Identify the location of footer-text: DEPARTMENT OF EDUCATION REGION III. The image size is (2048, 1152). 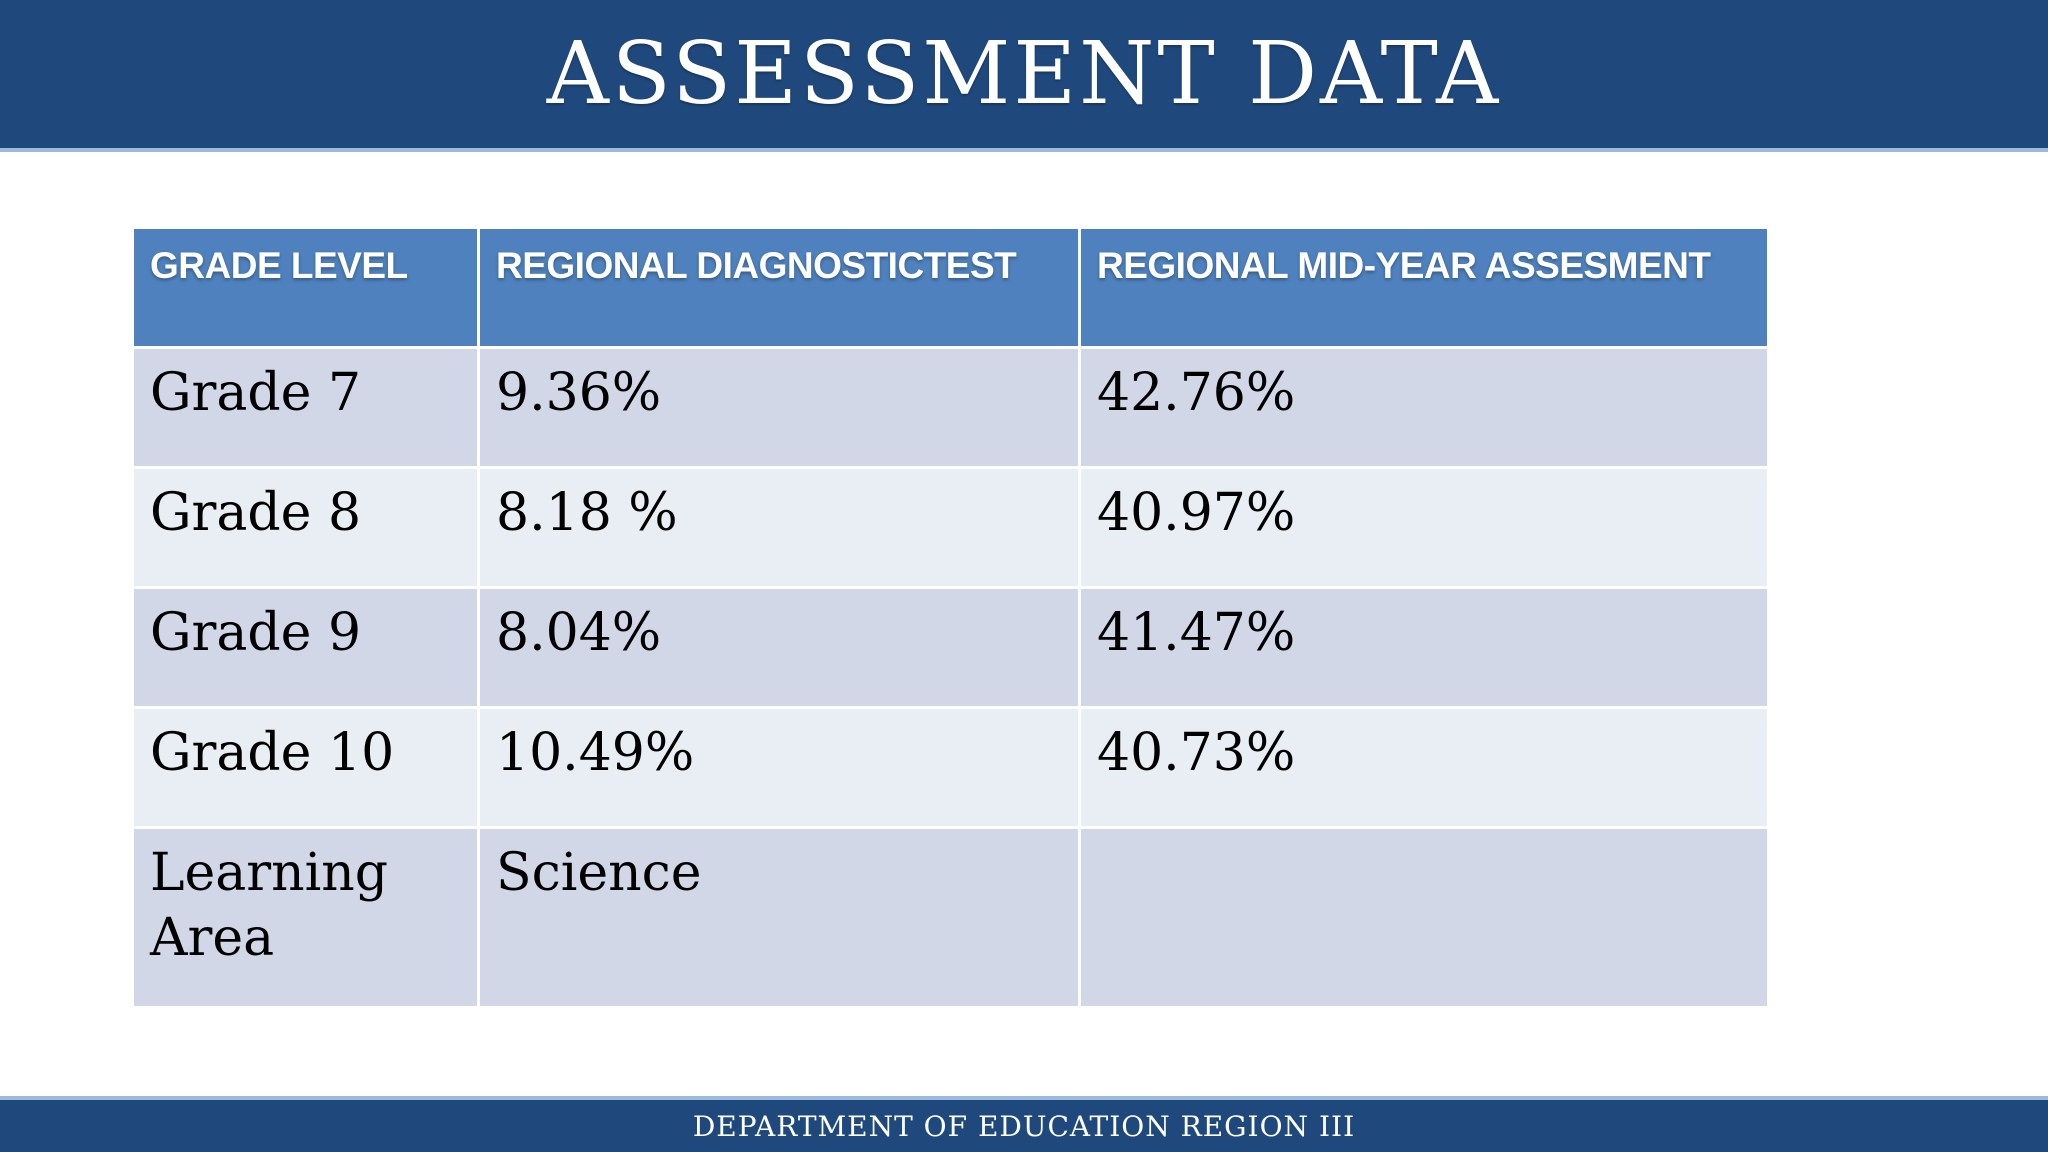
(1024, 1126).